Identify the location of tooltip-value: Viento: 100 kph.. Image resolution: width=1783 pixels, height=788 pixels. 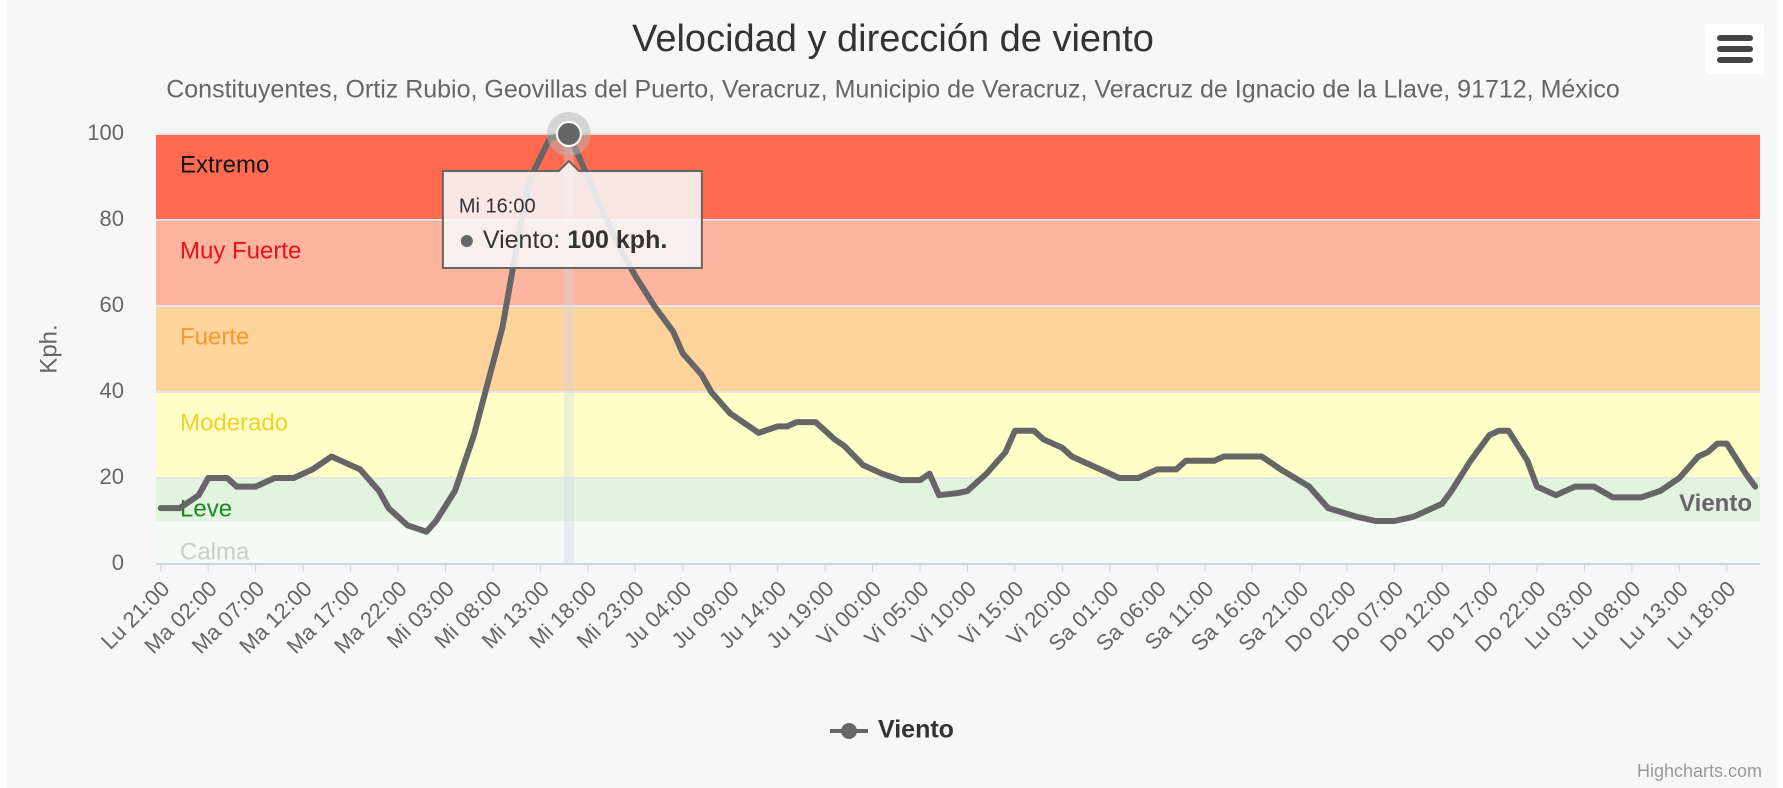
(575, 240).